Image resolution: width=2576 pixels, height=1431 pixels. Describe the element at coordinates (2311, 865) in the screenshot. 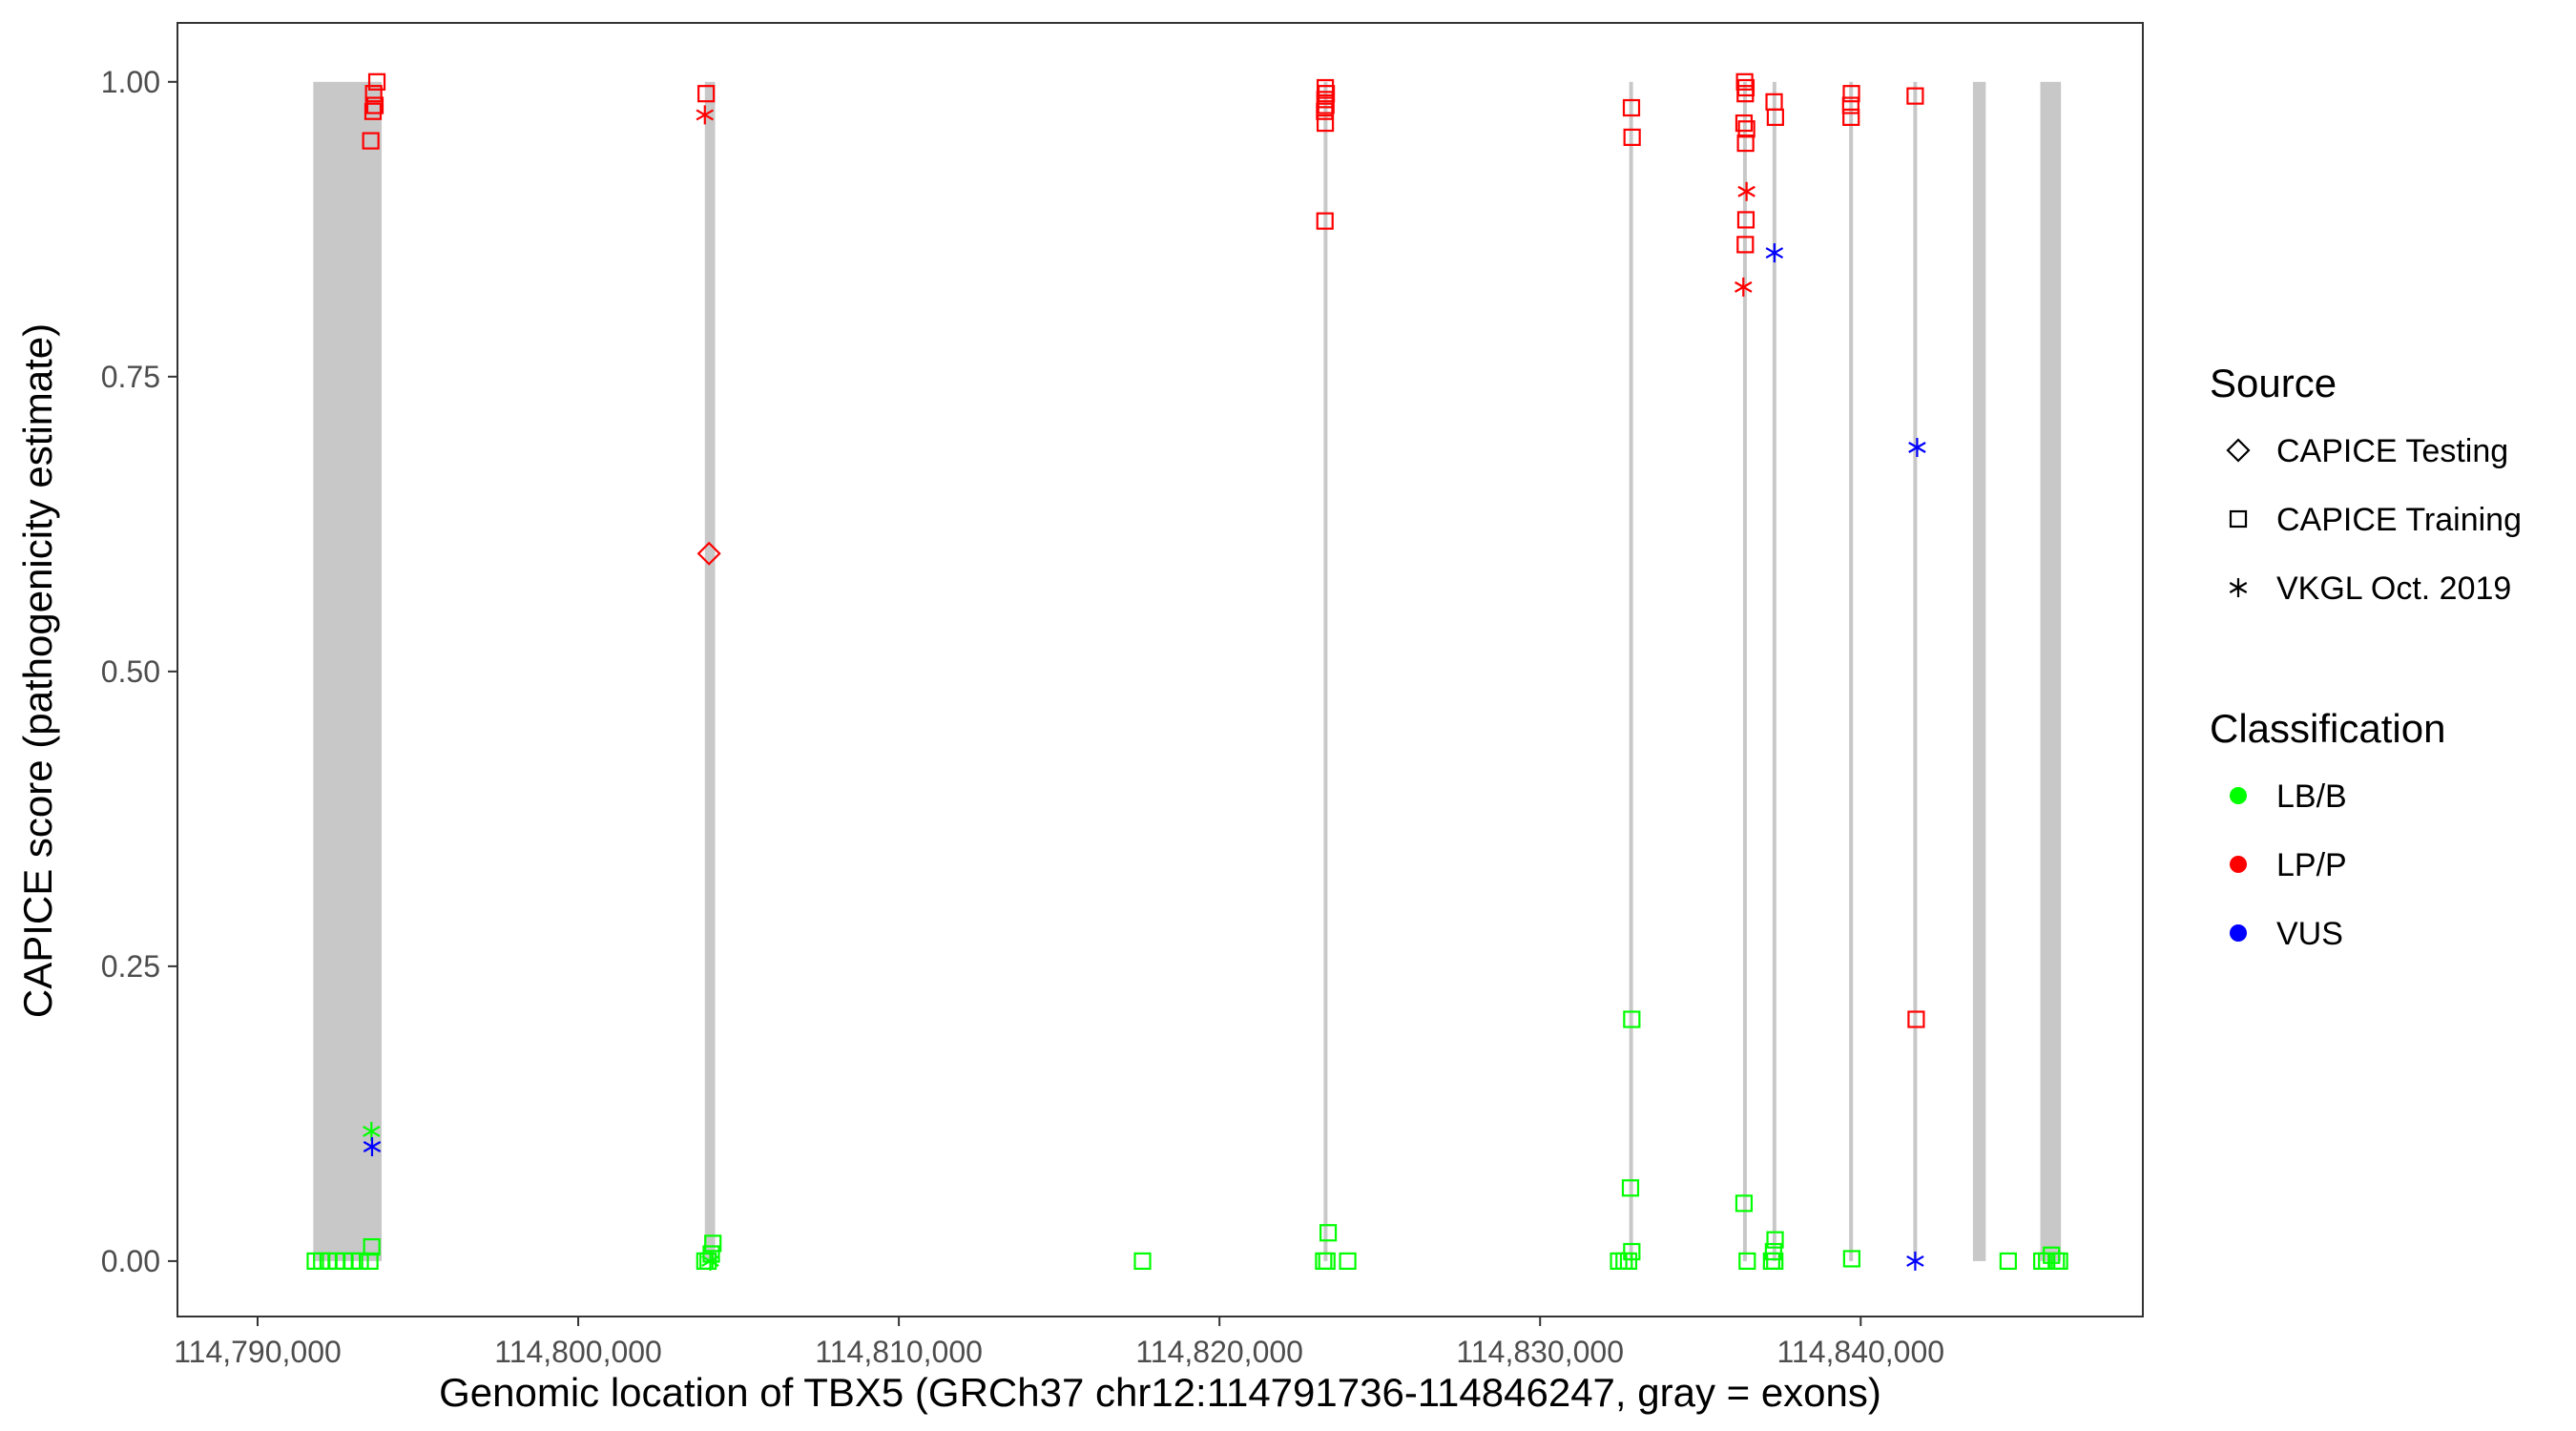

I see `legend-classification-label: LP/P` at that location.